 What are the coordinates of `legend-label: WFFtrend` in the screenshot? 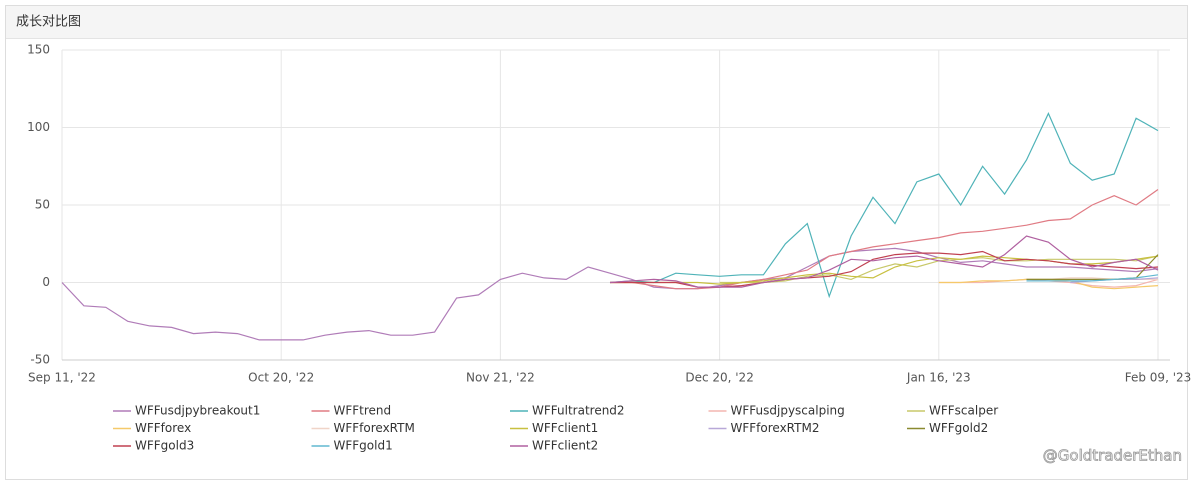 It's located at (363, 411).